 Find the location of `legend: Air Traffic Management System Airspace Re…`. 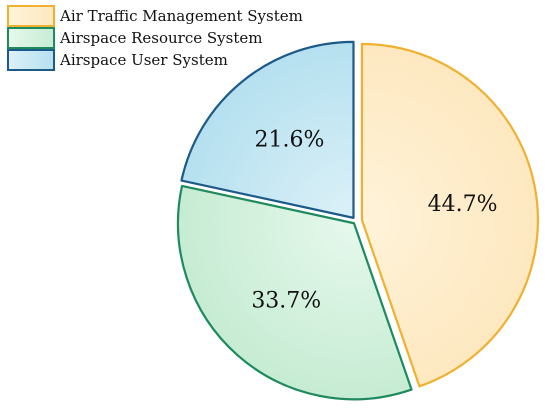

legend: Air Traffic Management System Airspace Re… is located at coordinates (155, 38).